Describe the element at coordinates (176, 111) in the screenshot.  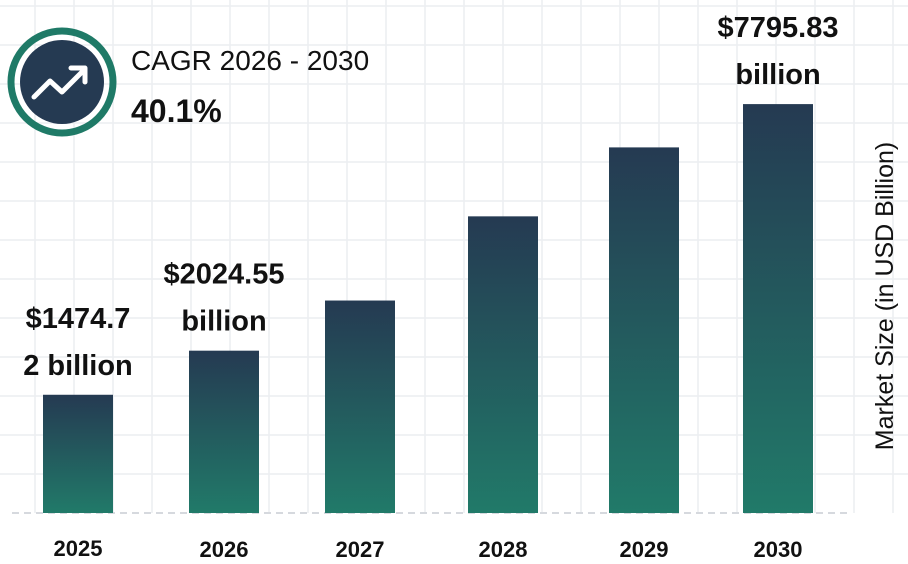
I see `cagr-value: 40.1%` at that location.